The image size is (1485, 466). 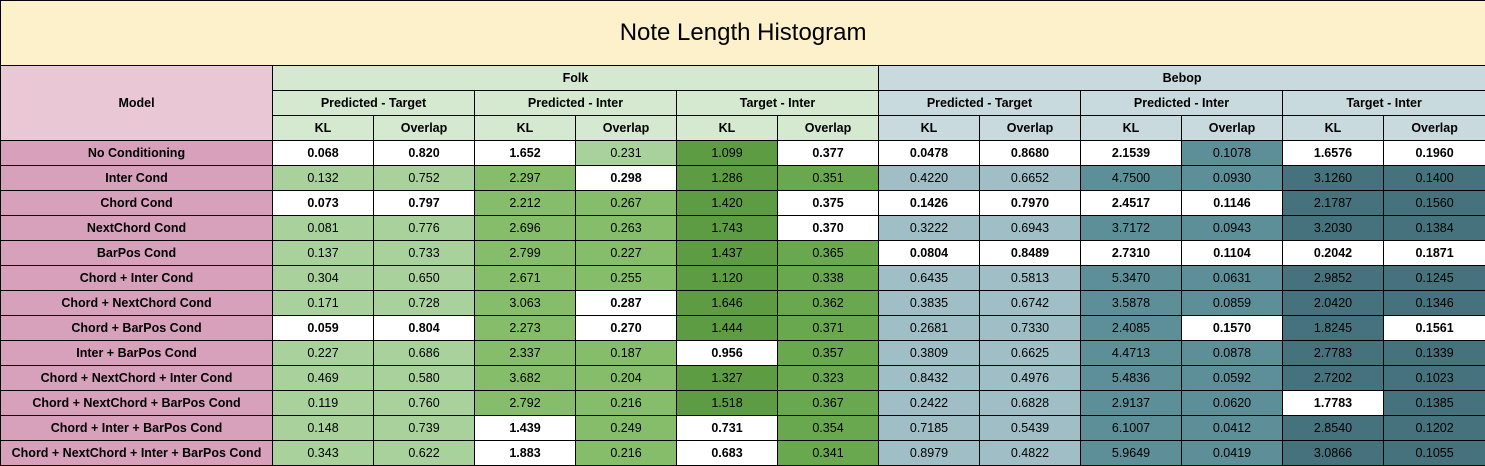 I want to click on value-cell: 2.9137, so click(x=1131, y=403).